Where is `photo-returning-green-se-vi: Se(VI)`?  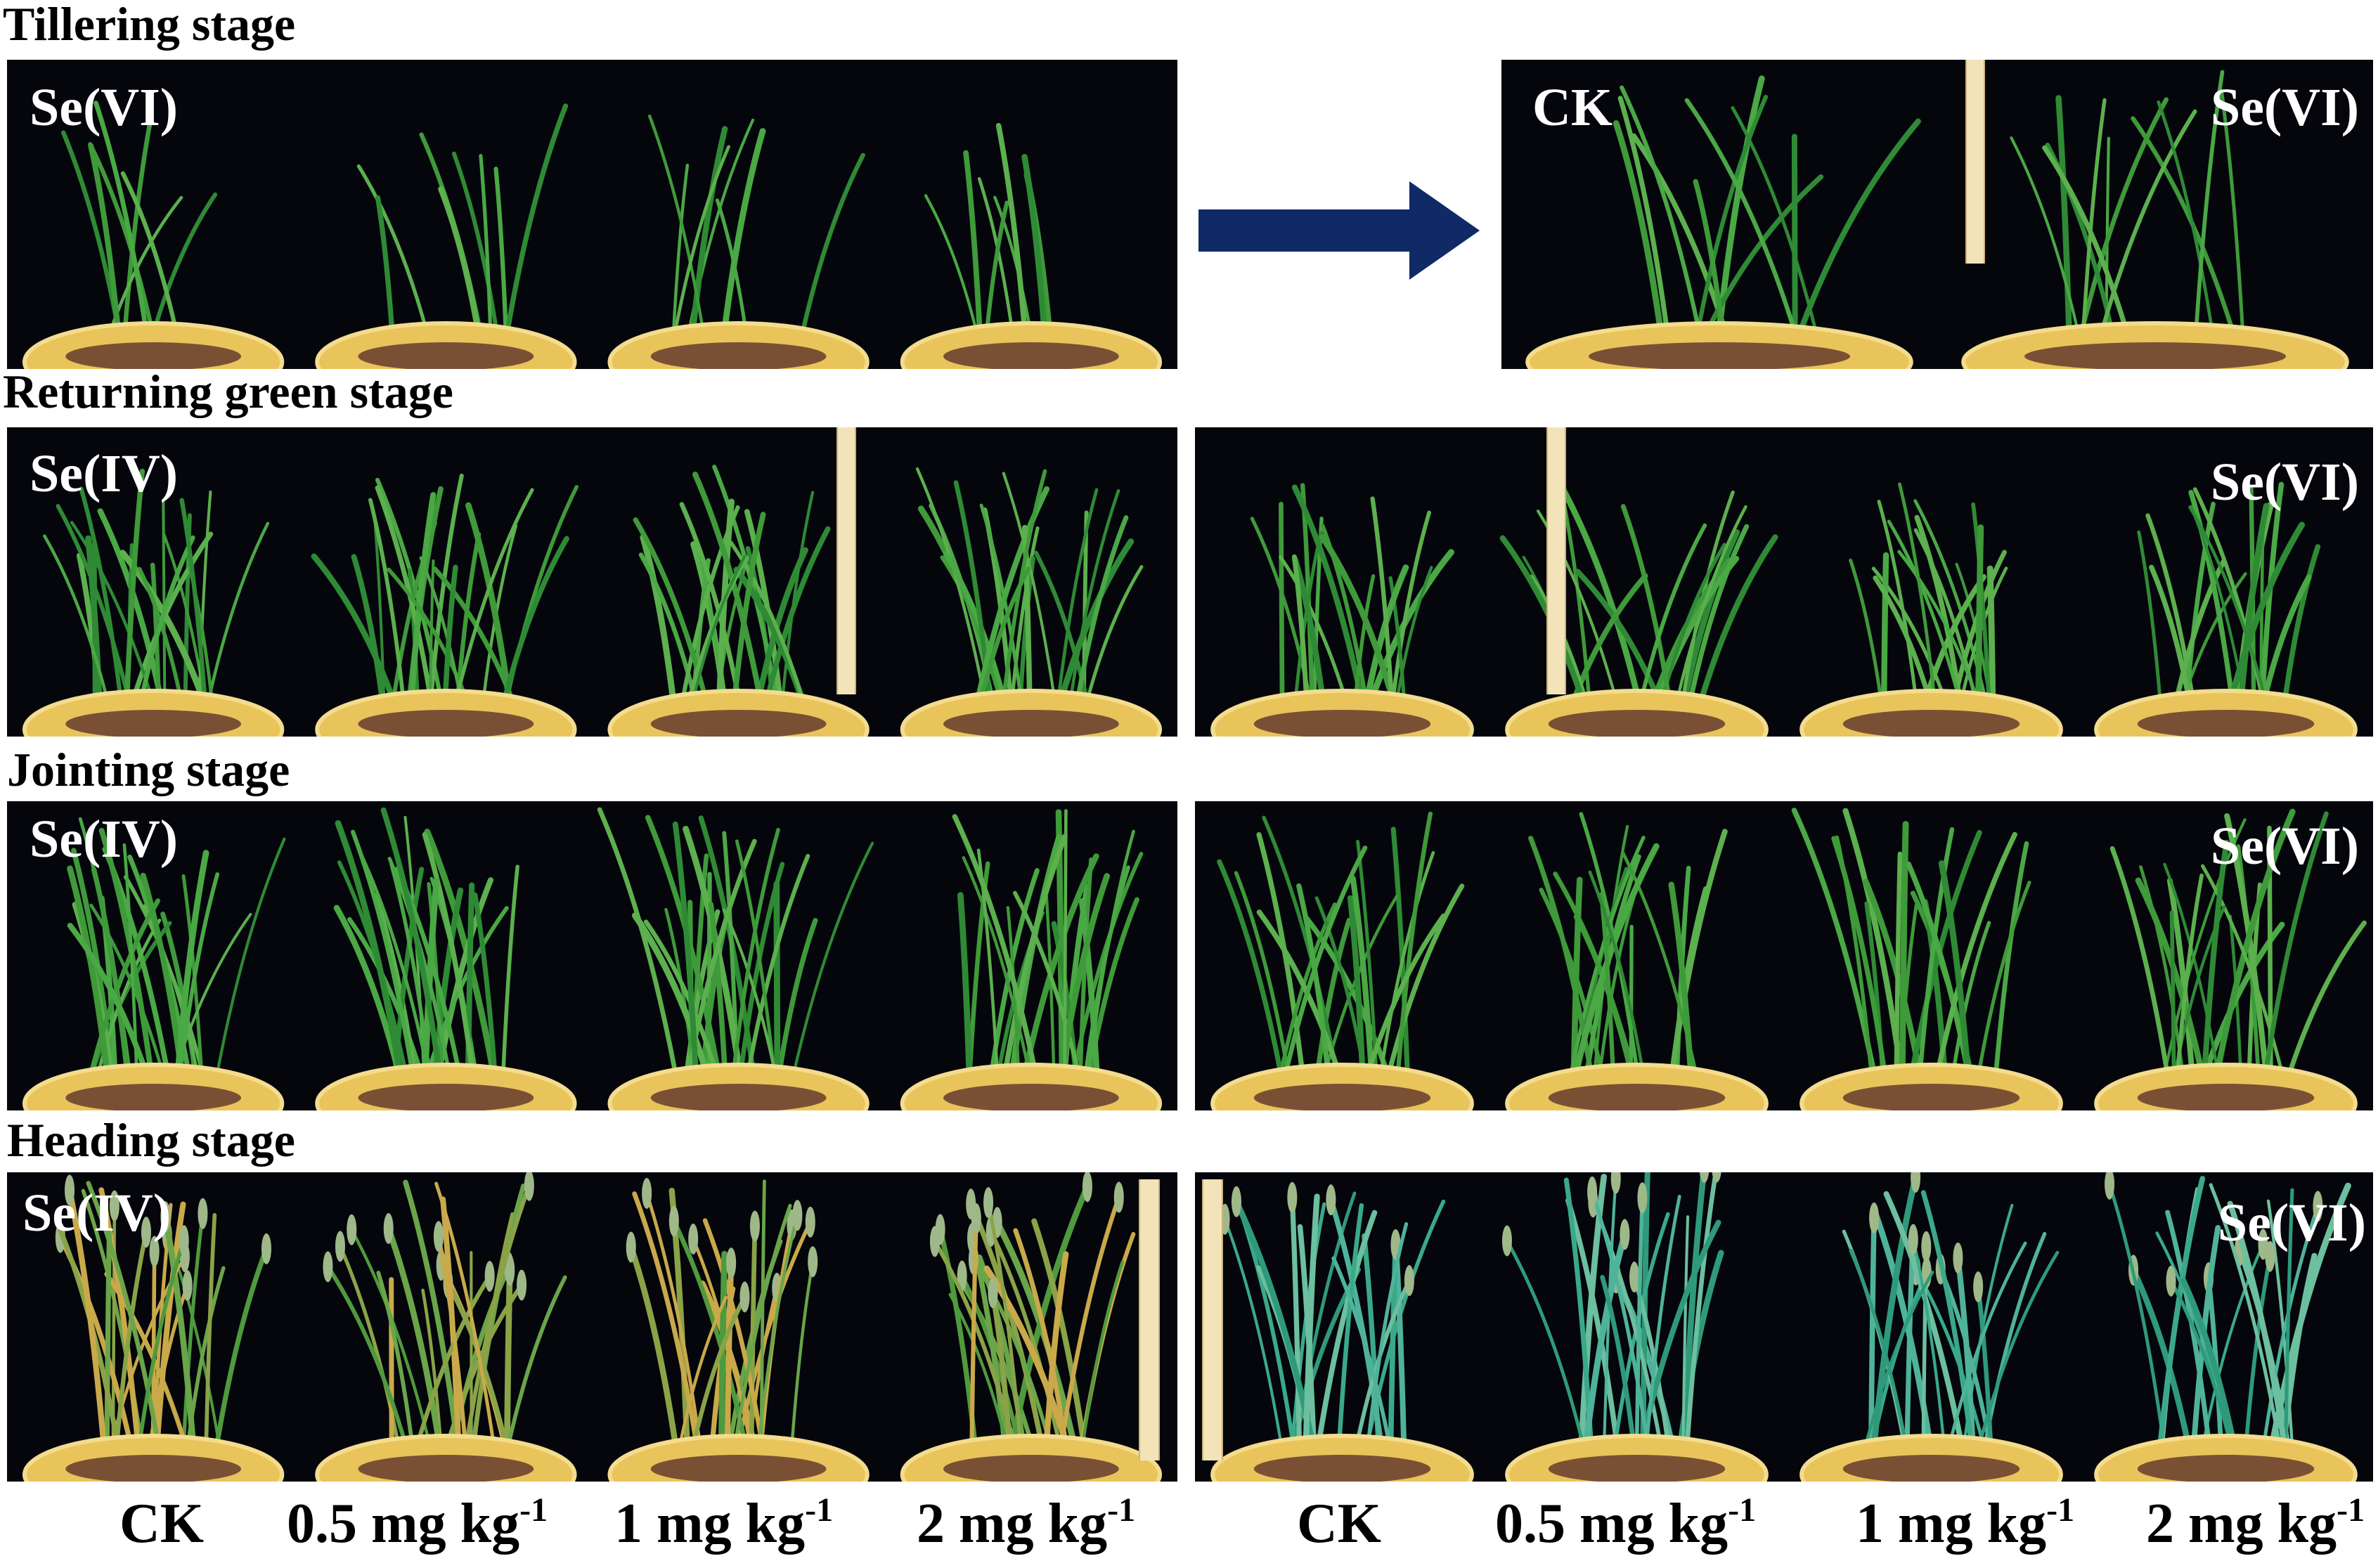 photo-returning-green-se-vi: Se(VI) is located at coordinates (1784, 582).